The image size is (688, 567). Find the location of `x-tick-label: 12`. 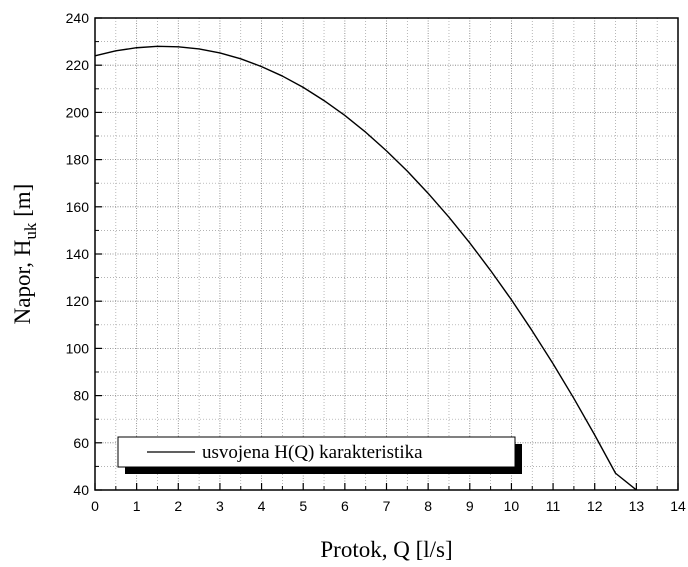

x-tick-label: 12 is located at coordinates (595, 506).